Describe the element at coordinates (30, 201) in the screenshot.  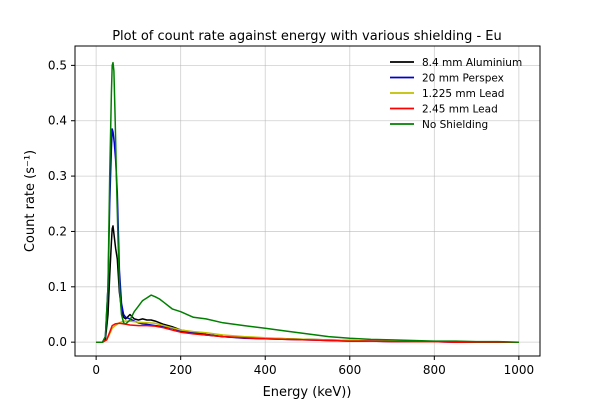
I see `y-axis-label: Count rate (s⁻¹)` at that location.